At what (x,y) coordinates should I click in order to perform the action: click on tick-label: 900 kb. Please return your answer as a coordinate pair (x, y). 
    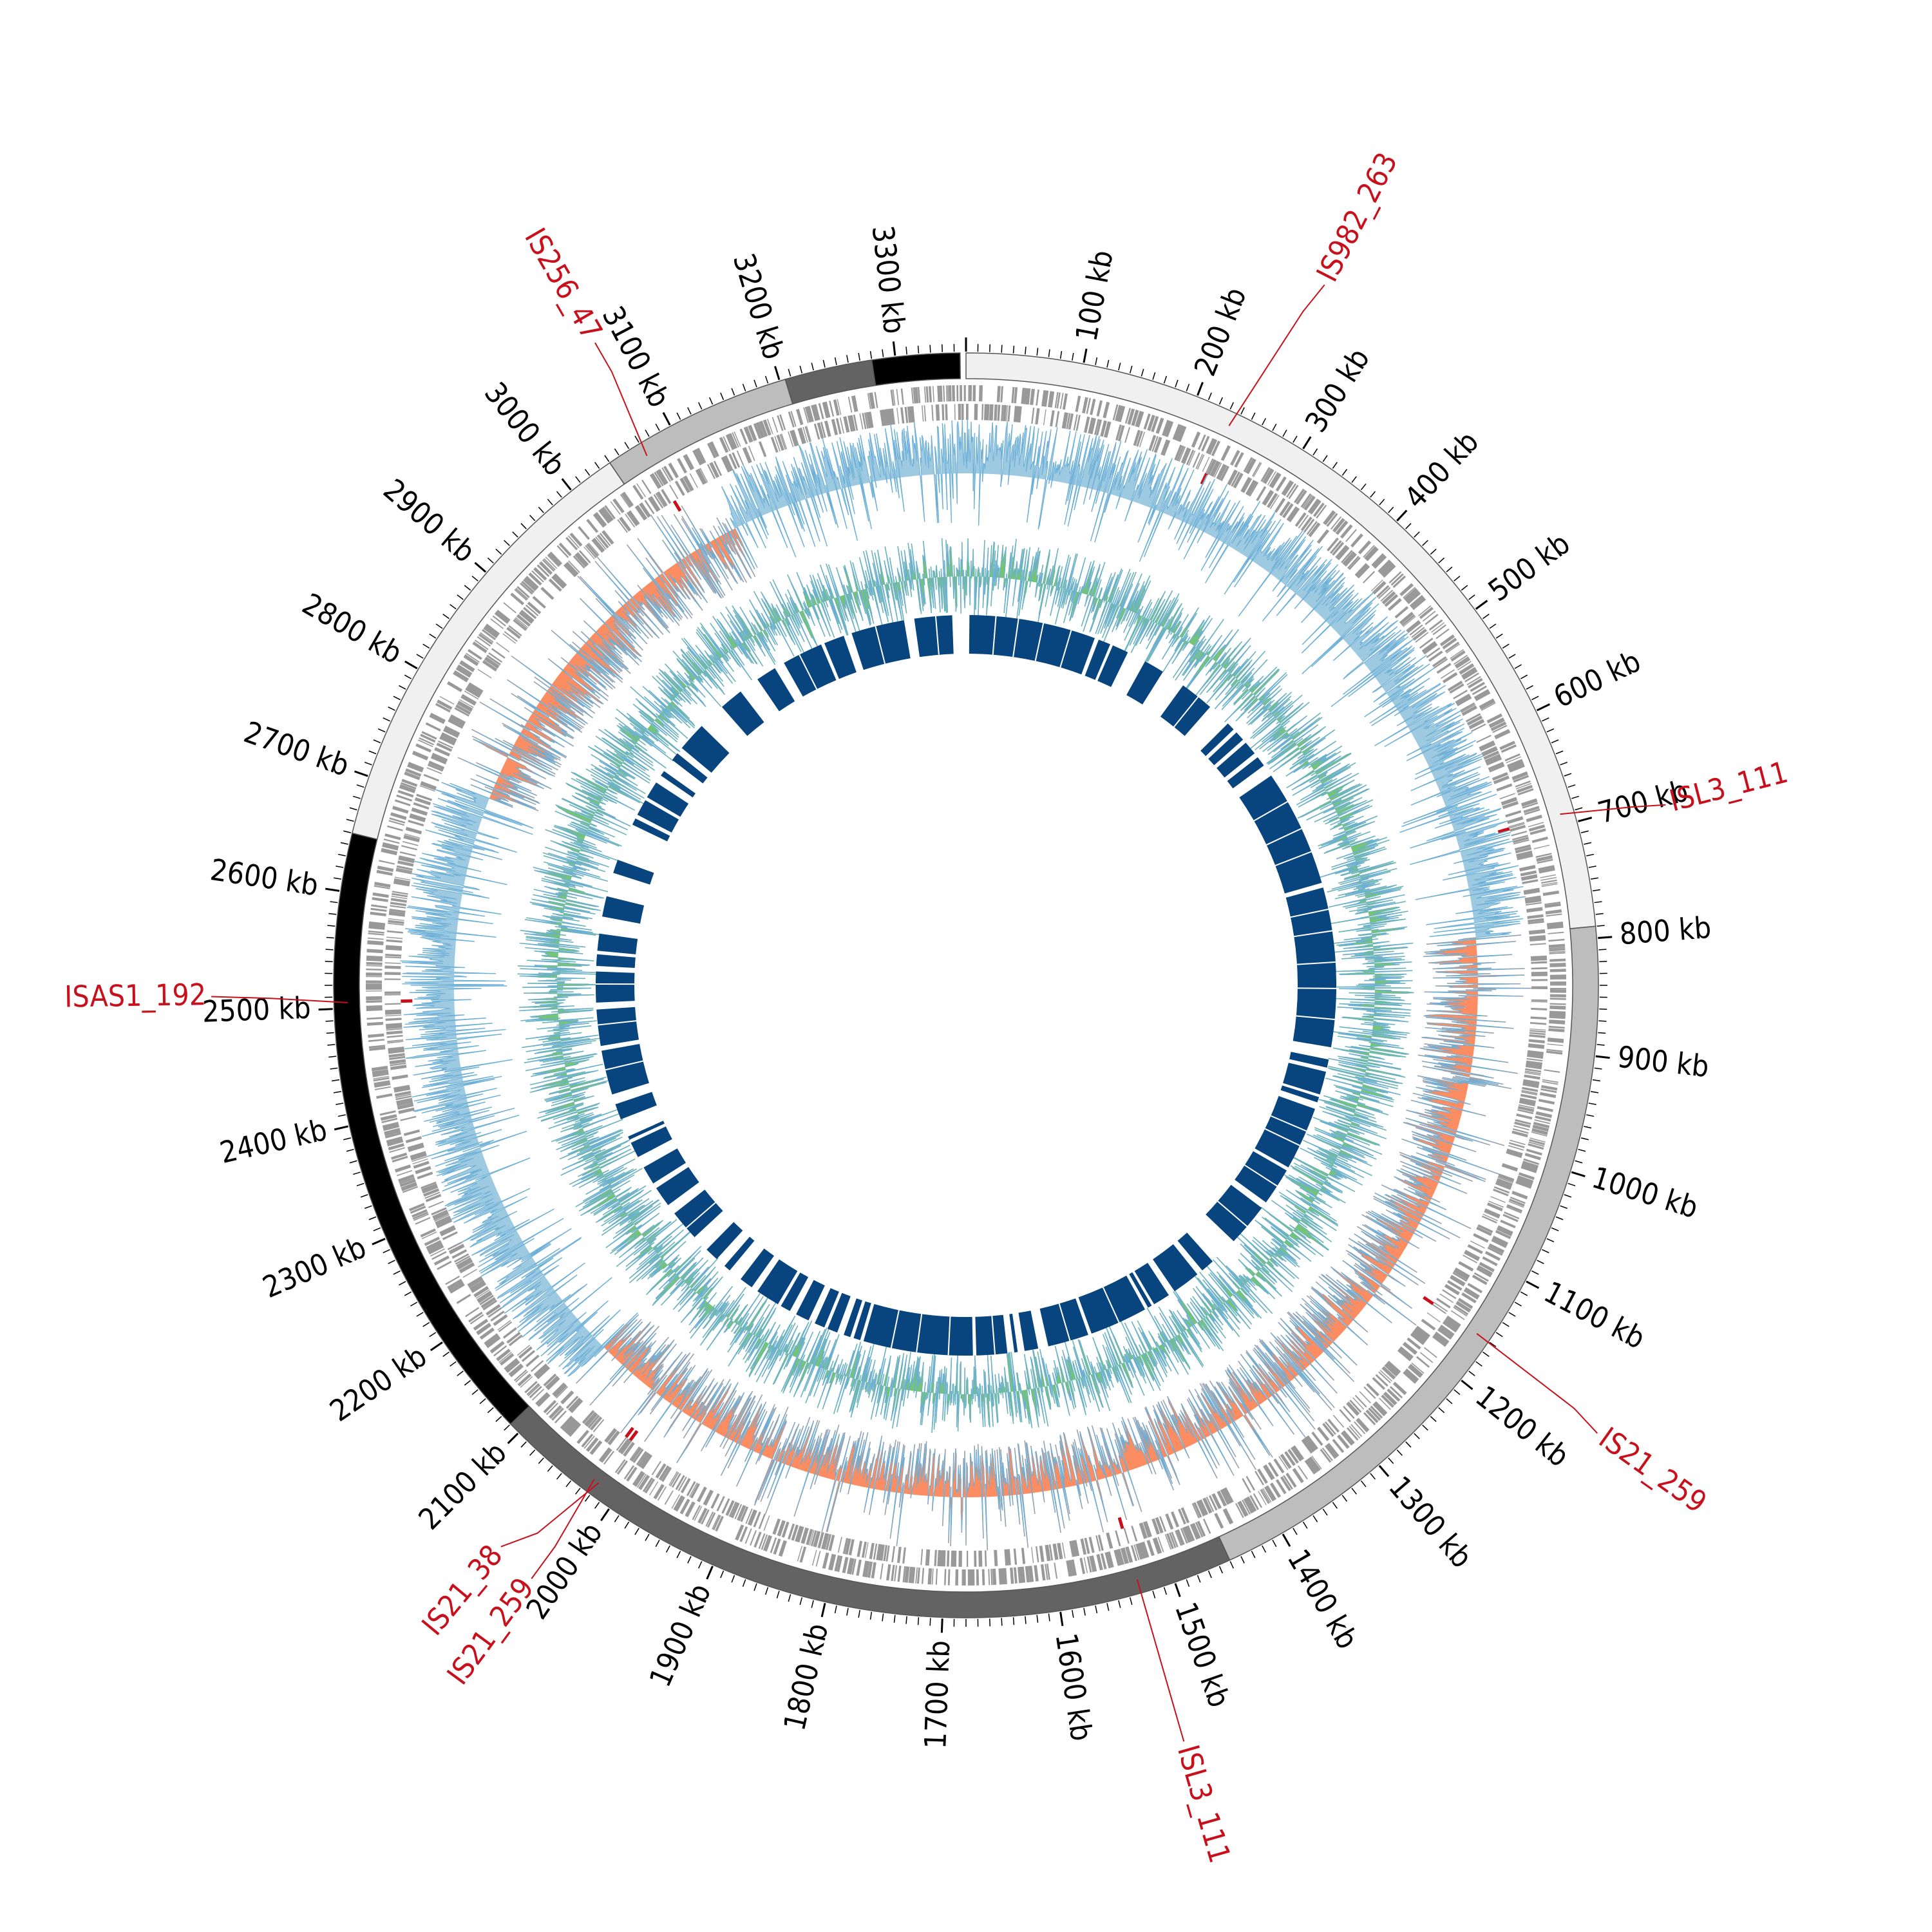
    Looking at the image, I should click on (1663, 1061).